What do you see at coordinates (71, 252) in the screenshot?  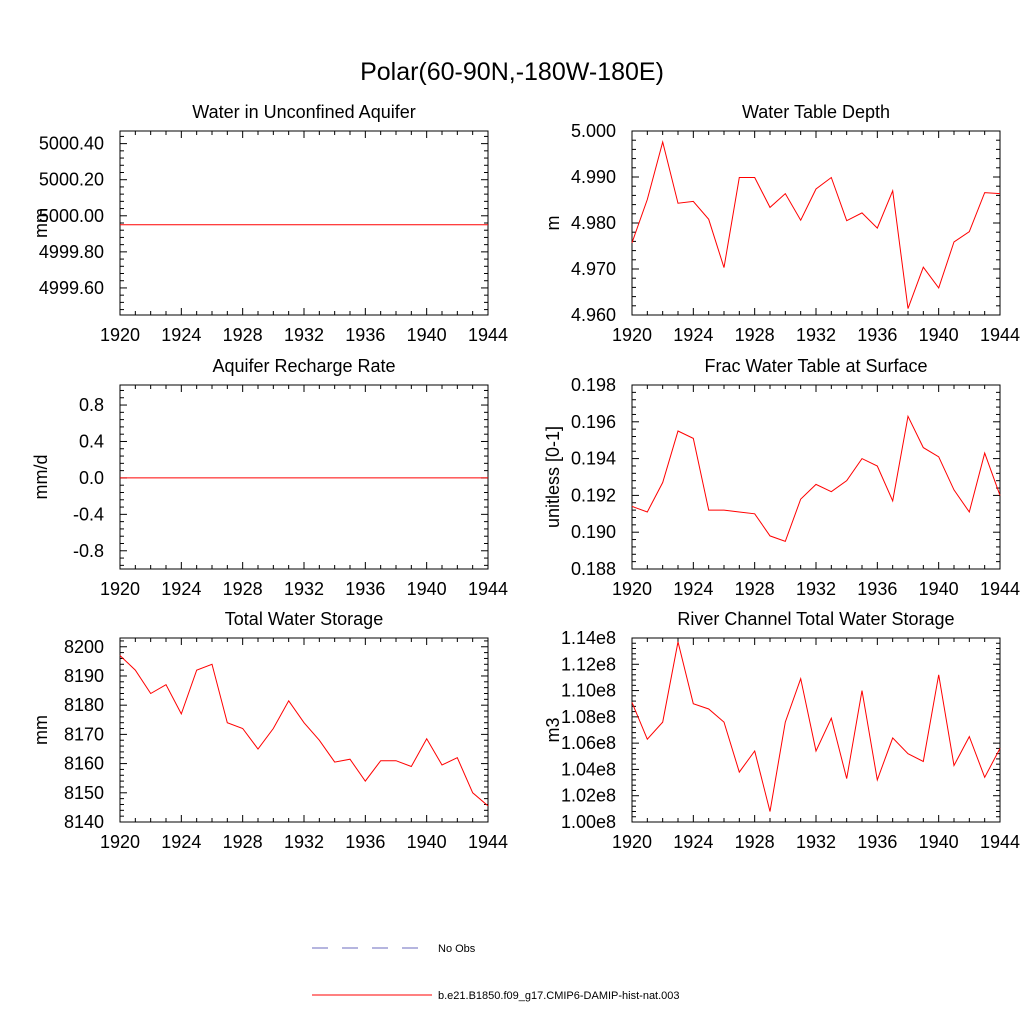 I see `y-tick-label: 4999.80` at bounding box center [71, 252].